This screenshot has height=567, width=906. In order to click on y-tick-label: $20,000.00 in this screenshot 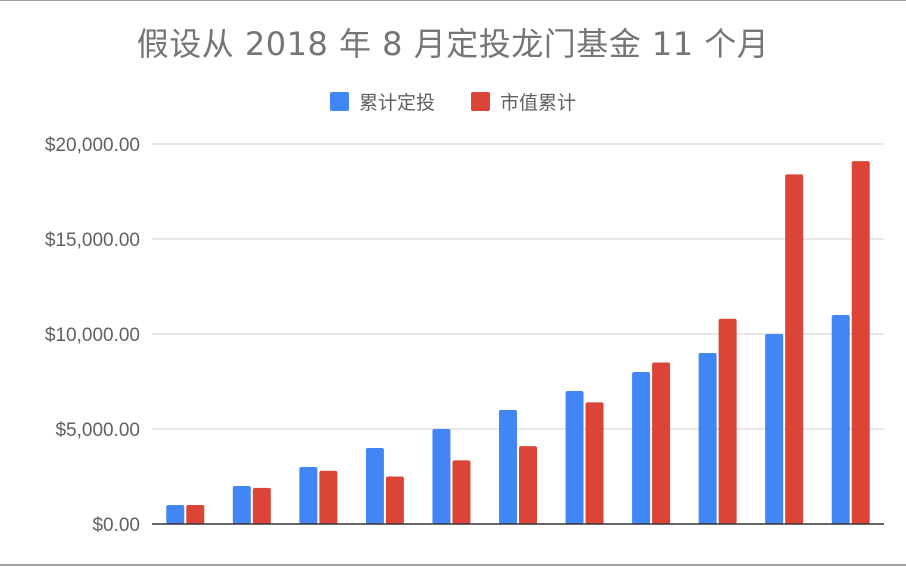, I will do `click(92, 145)`.